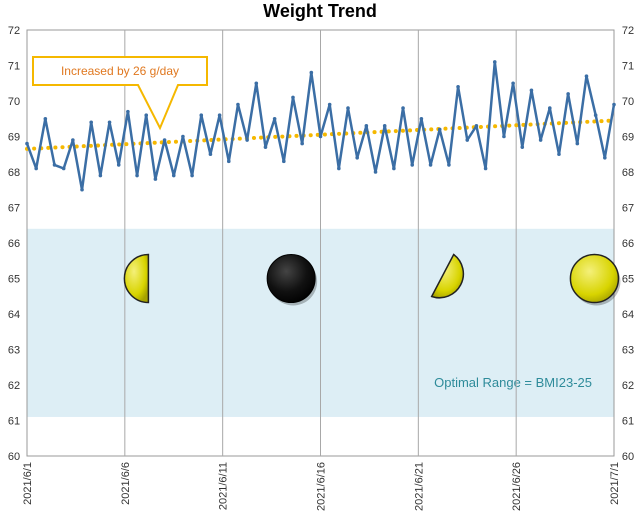 This screenshot has width=640, height=523. Describe the element at coordinates (447, 276) in the screenshot. I see `moon-waning-crescent-icon` at that location.